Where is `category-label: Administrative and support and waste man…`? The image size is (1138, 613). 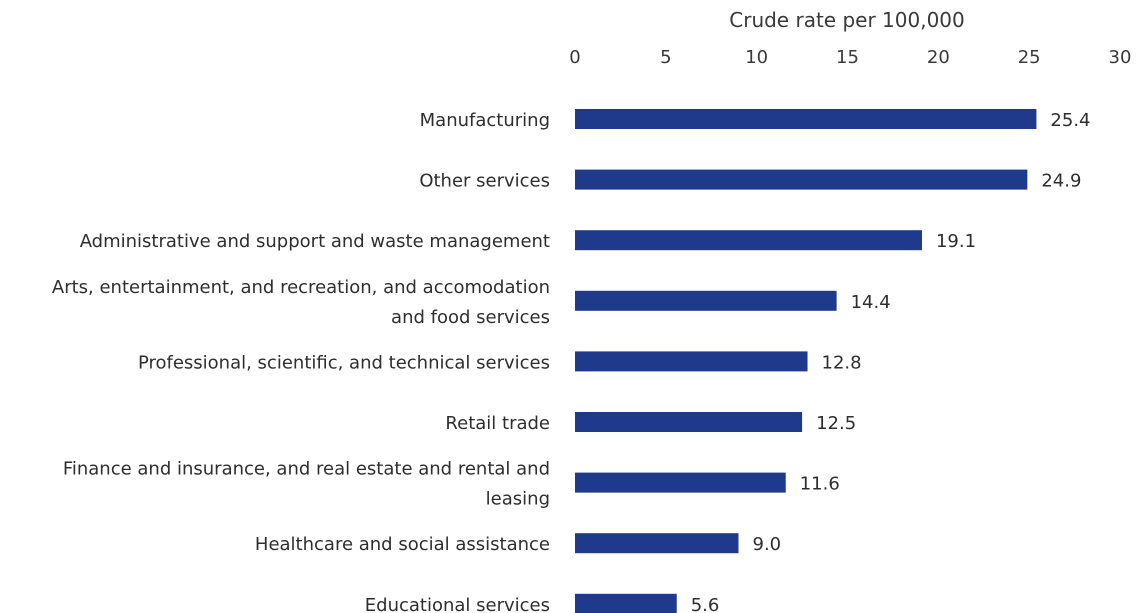
category-label: Administrative and support and waste man… is located at coordinates (315, 241).